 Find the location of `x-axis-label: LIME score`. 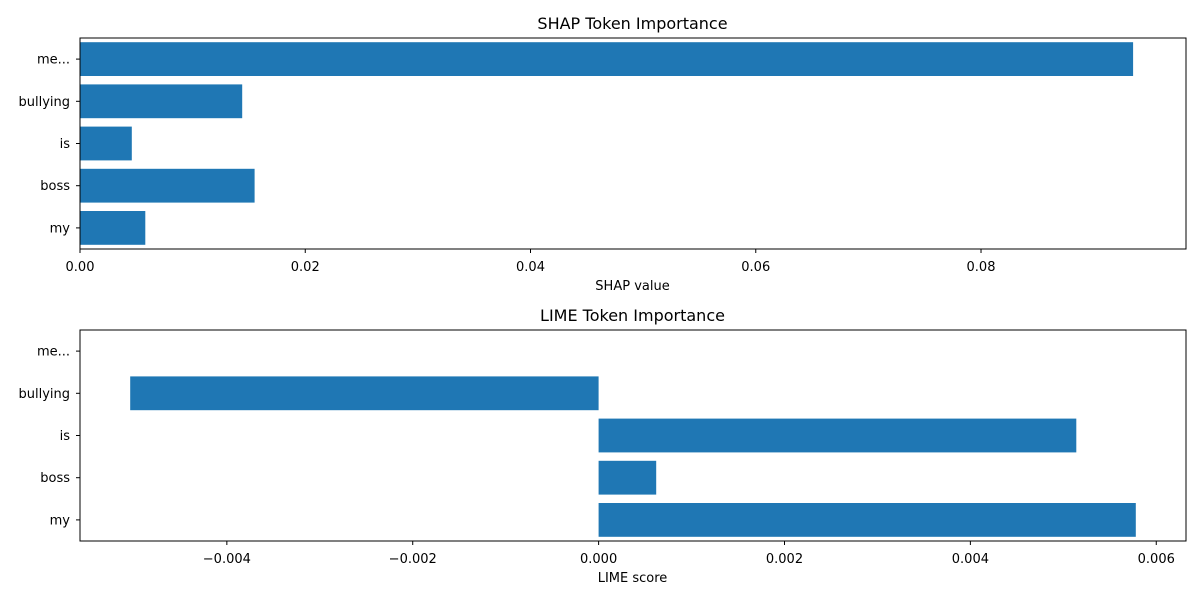

x-axis-label: LIME score is located at coordinates (633, 578).